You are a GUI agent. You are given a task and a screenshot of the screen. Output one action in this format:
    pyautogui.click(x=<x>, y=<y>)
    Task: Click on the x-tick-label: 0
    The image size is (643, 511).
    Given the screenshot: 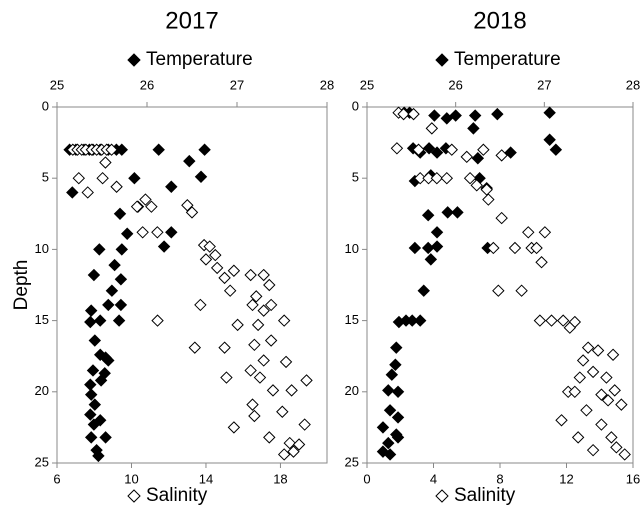 What is the action you would take?
    pyautogui.click(x=366, y=478)
    